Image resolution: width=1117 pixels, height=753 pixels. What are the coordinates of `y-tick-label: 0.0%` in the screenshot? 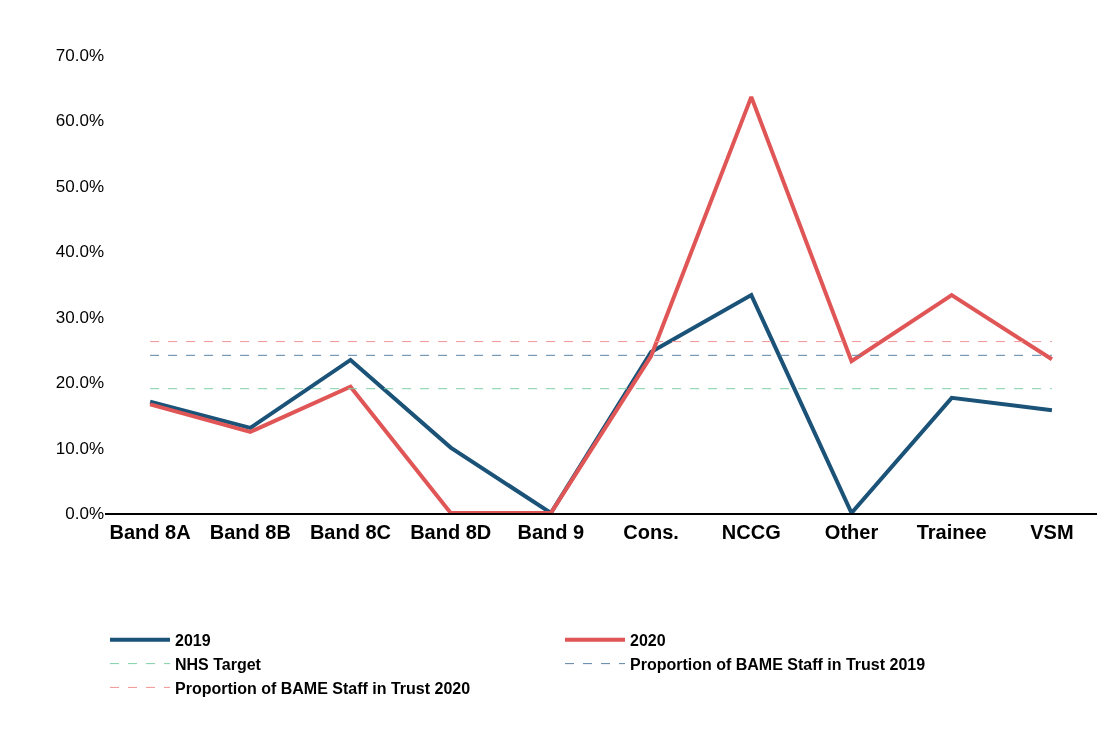 It's located at (84, 513).